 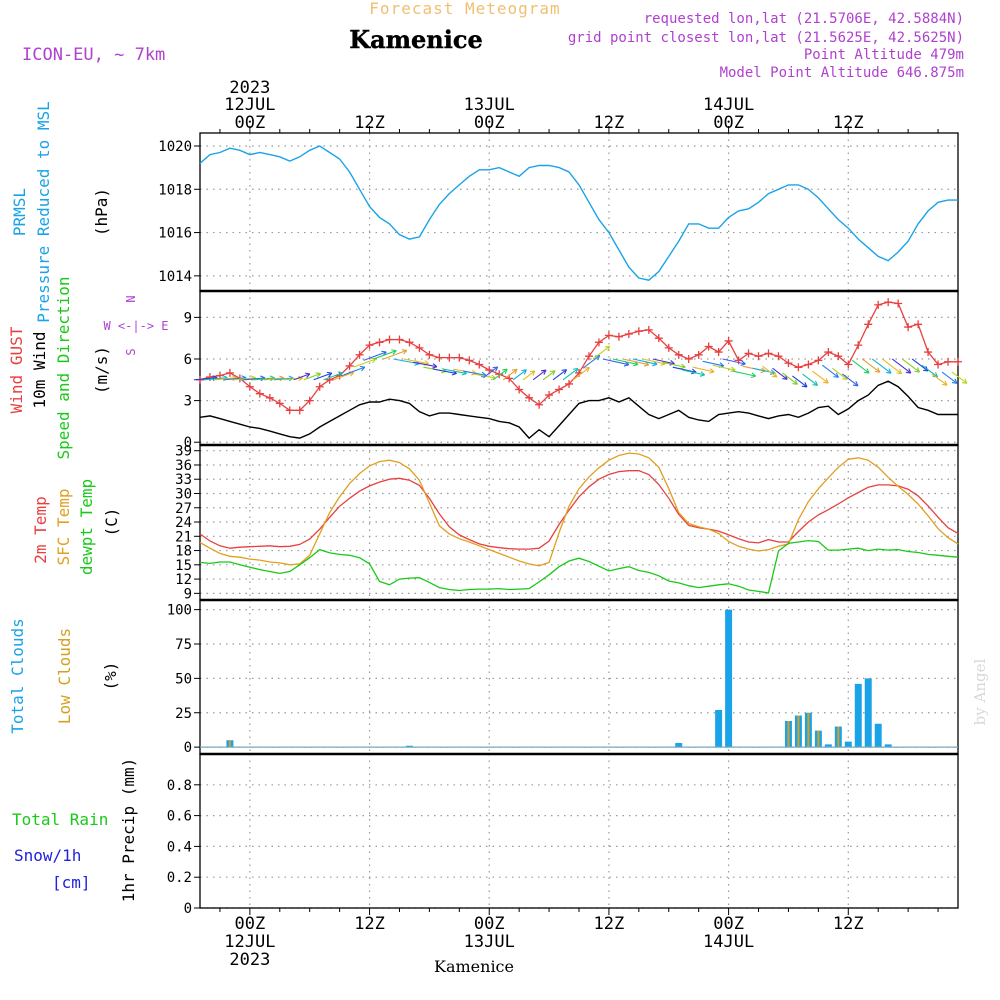 I want to click on y-tick-label: 3, so click(x=188, y=402).